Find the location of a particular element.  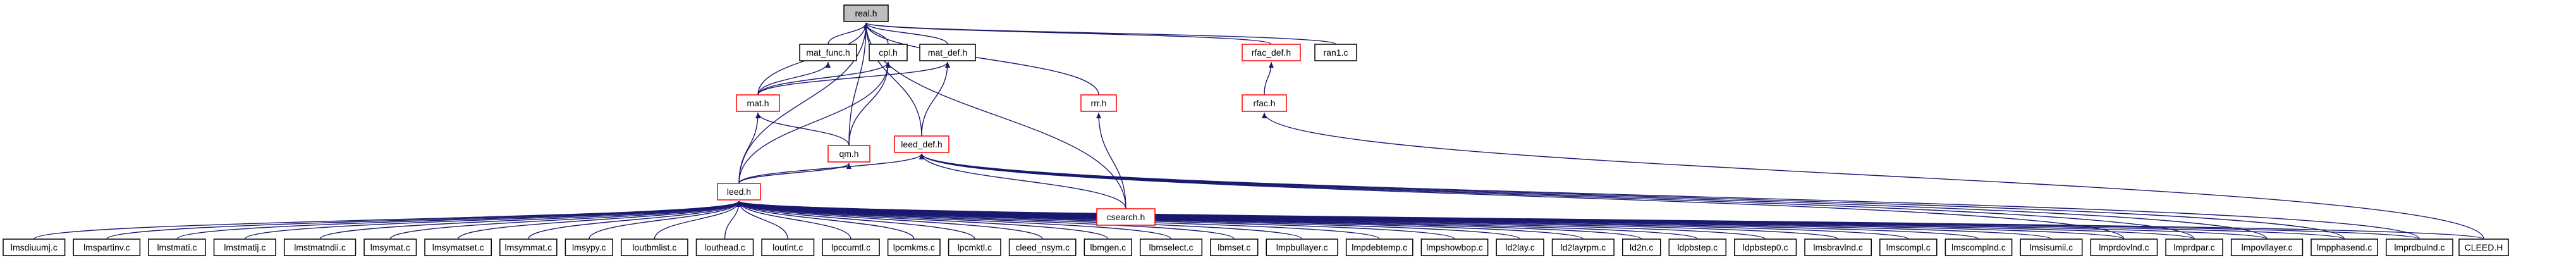

graph-node-louthead-c: louthead.c is located at coordinates (724, 247).